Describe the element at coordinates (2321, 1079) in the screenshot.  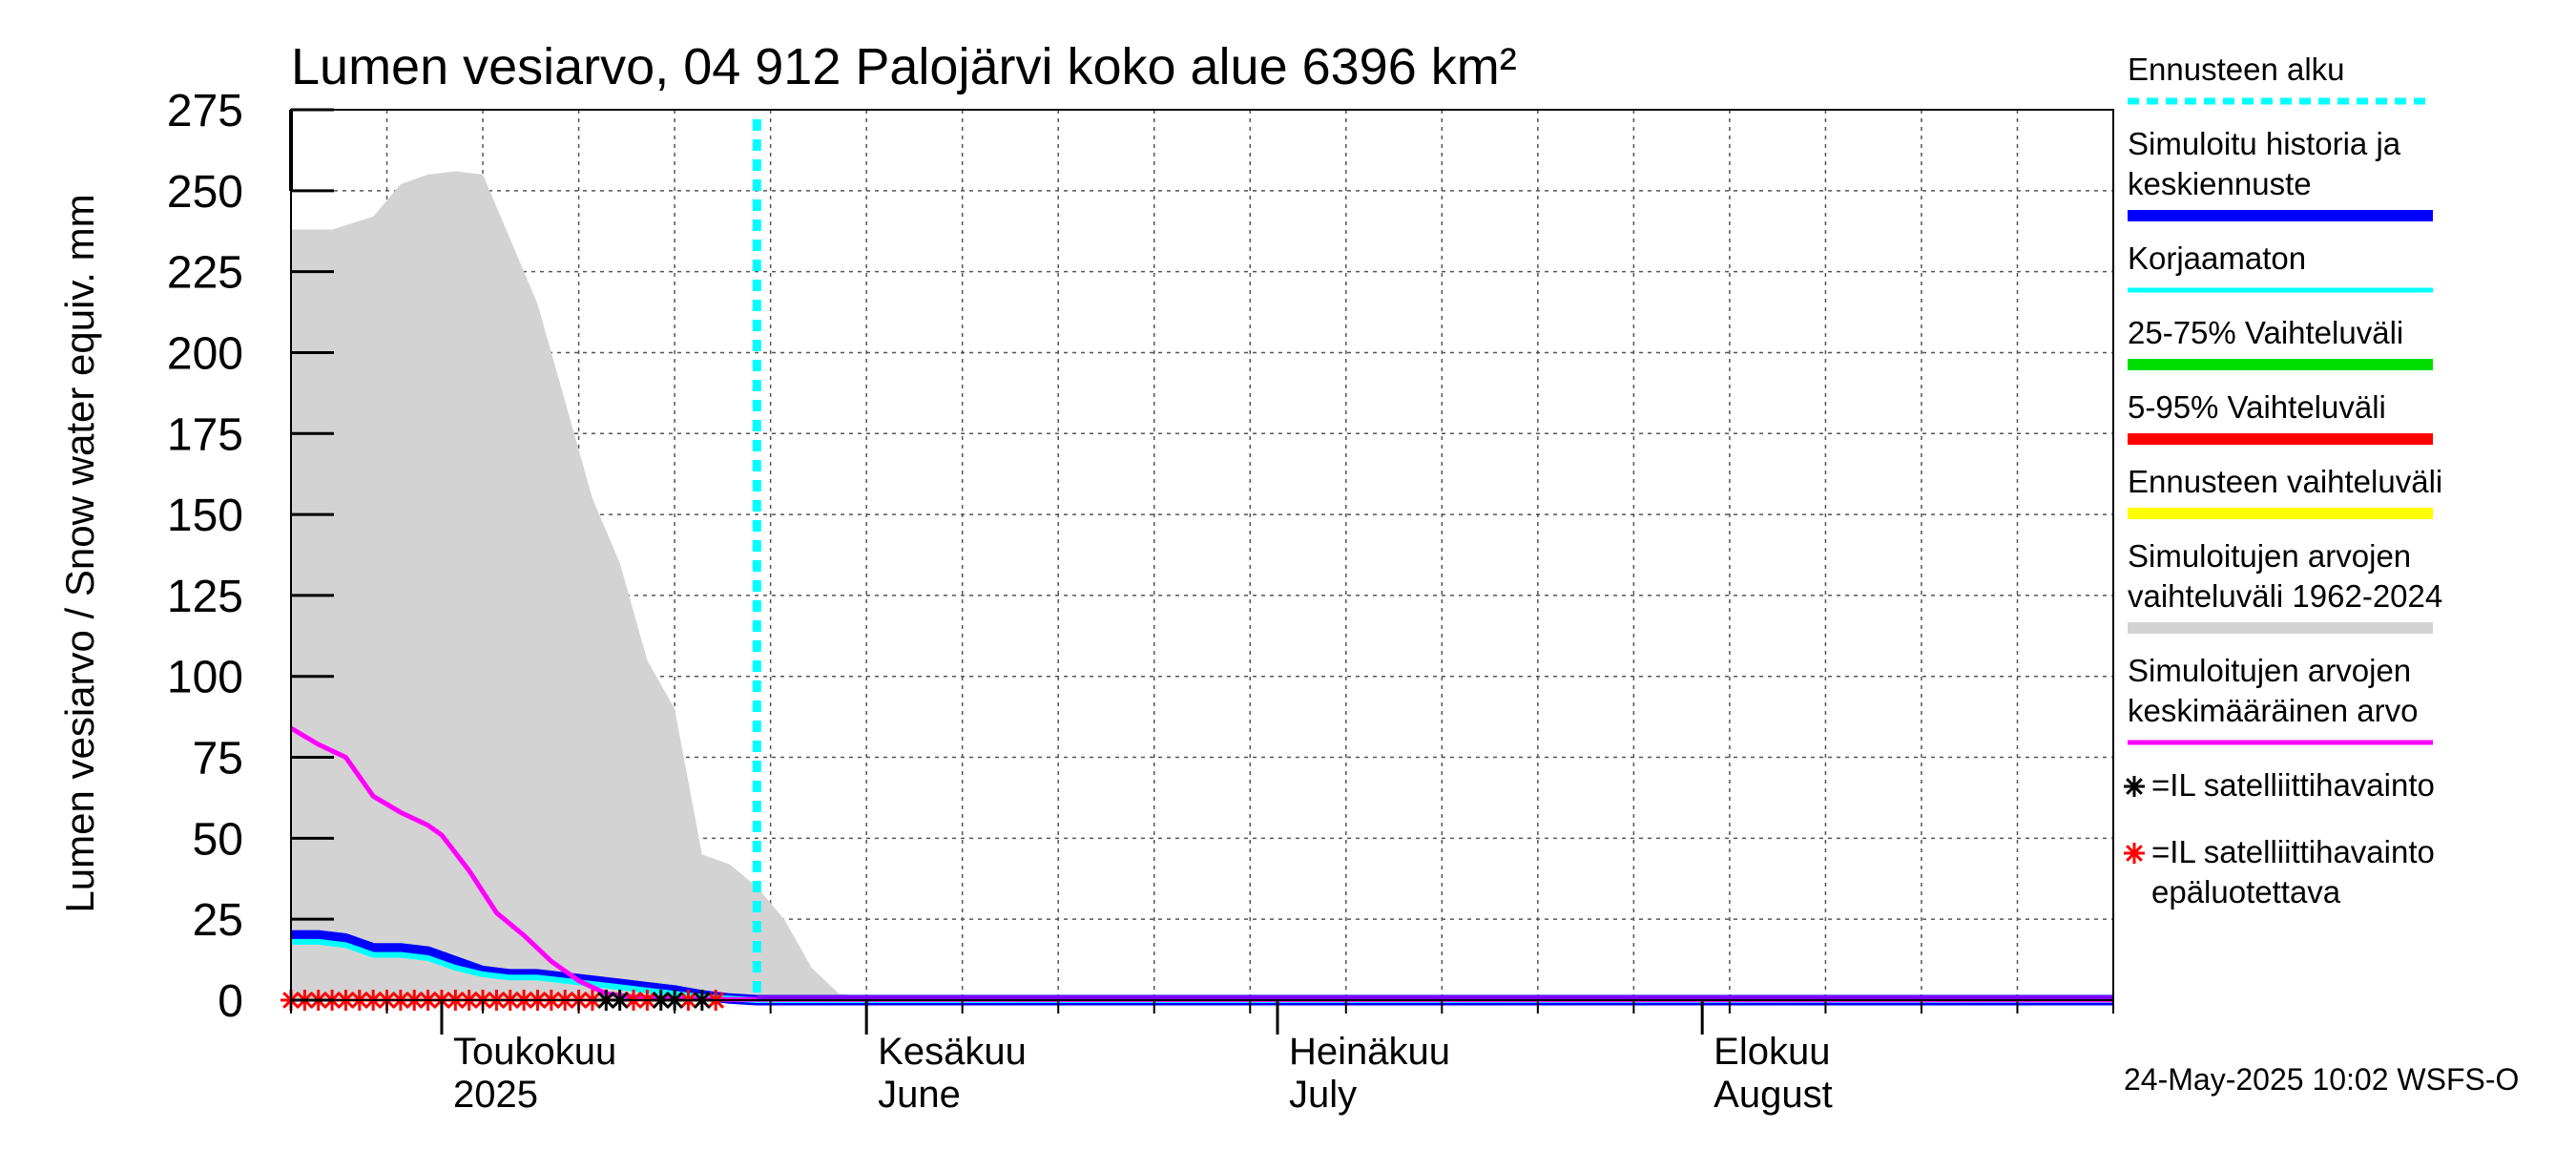
I see `timestamp-footer: 24-May-2025 10:02 WSFS-O` at that location.